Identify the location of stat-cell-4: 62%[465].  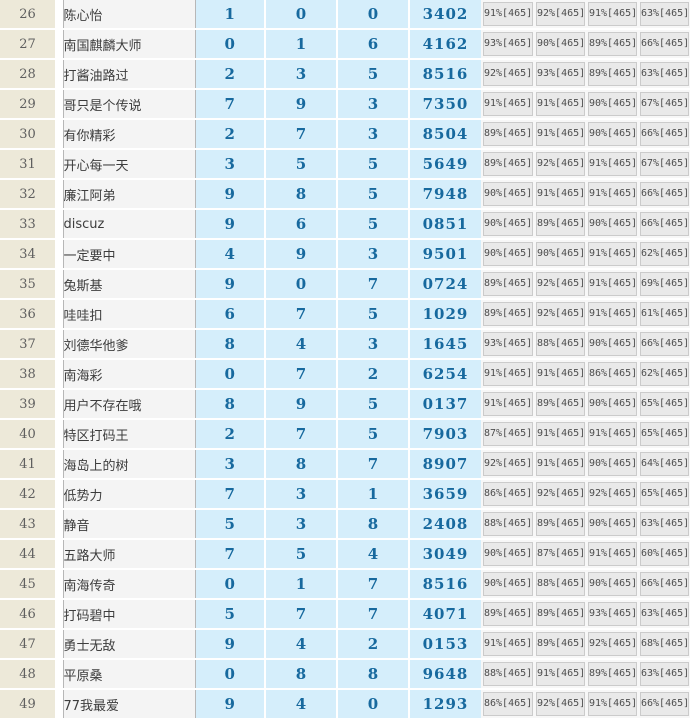
(664, 254).